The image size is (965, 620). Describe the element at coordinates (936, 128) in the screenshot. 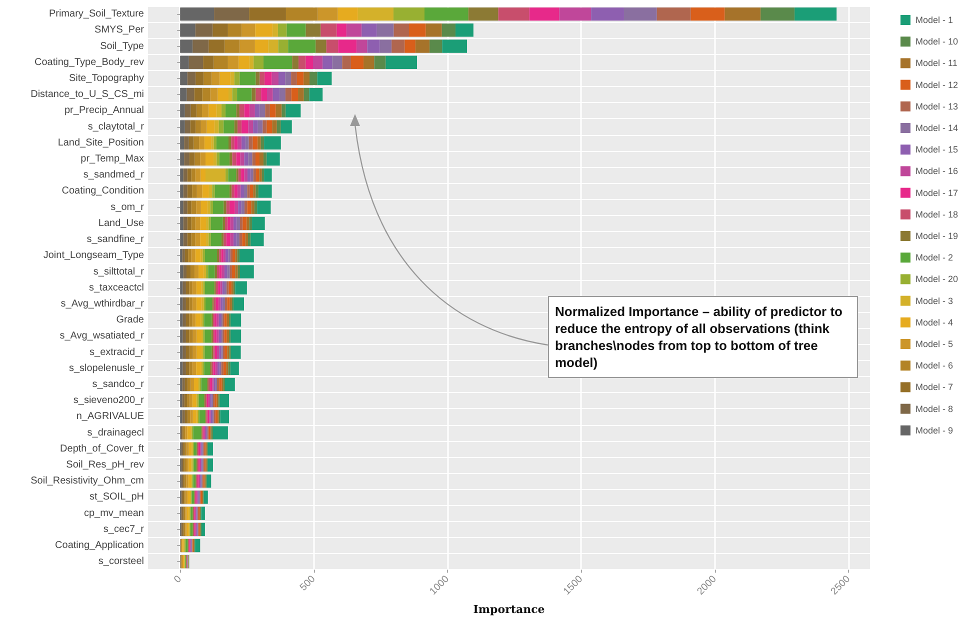

I see `legend-label: Model - 14` at that location.